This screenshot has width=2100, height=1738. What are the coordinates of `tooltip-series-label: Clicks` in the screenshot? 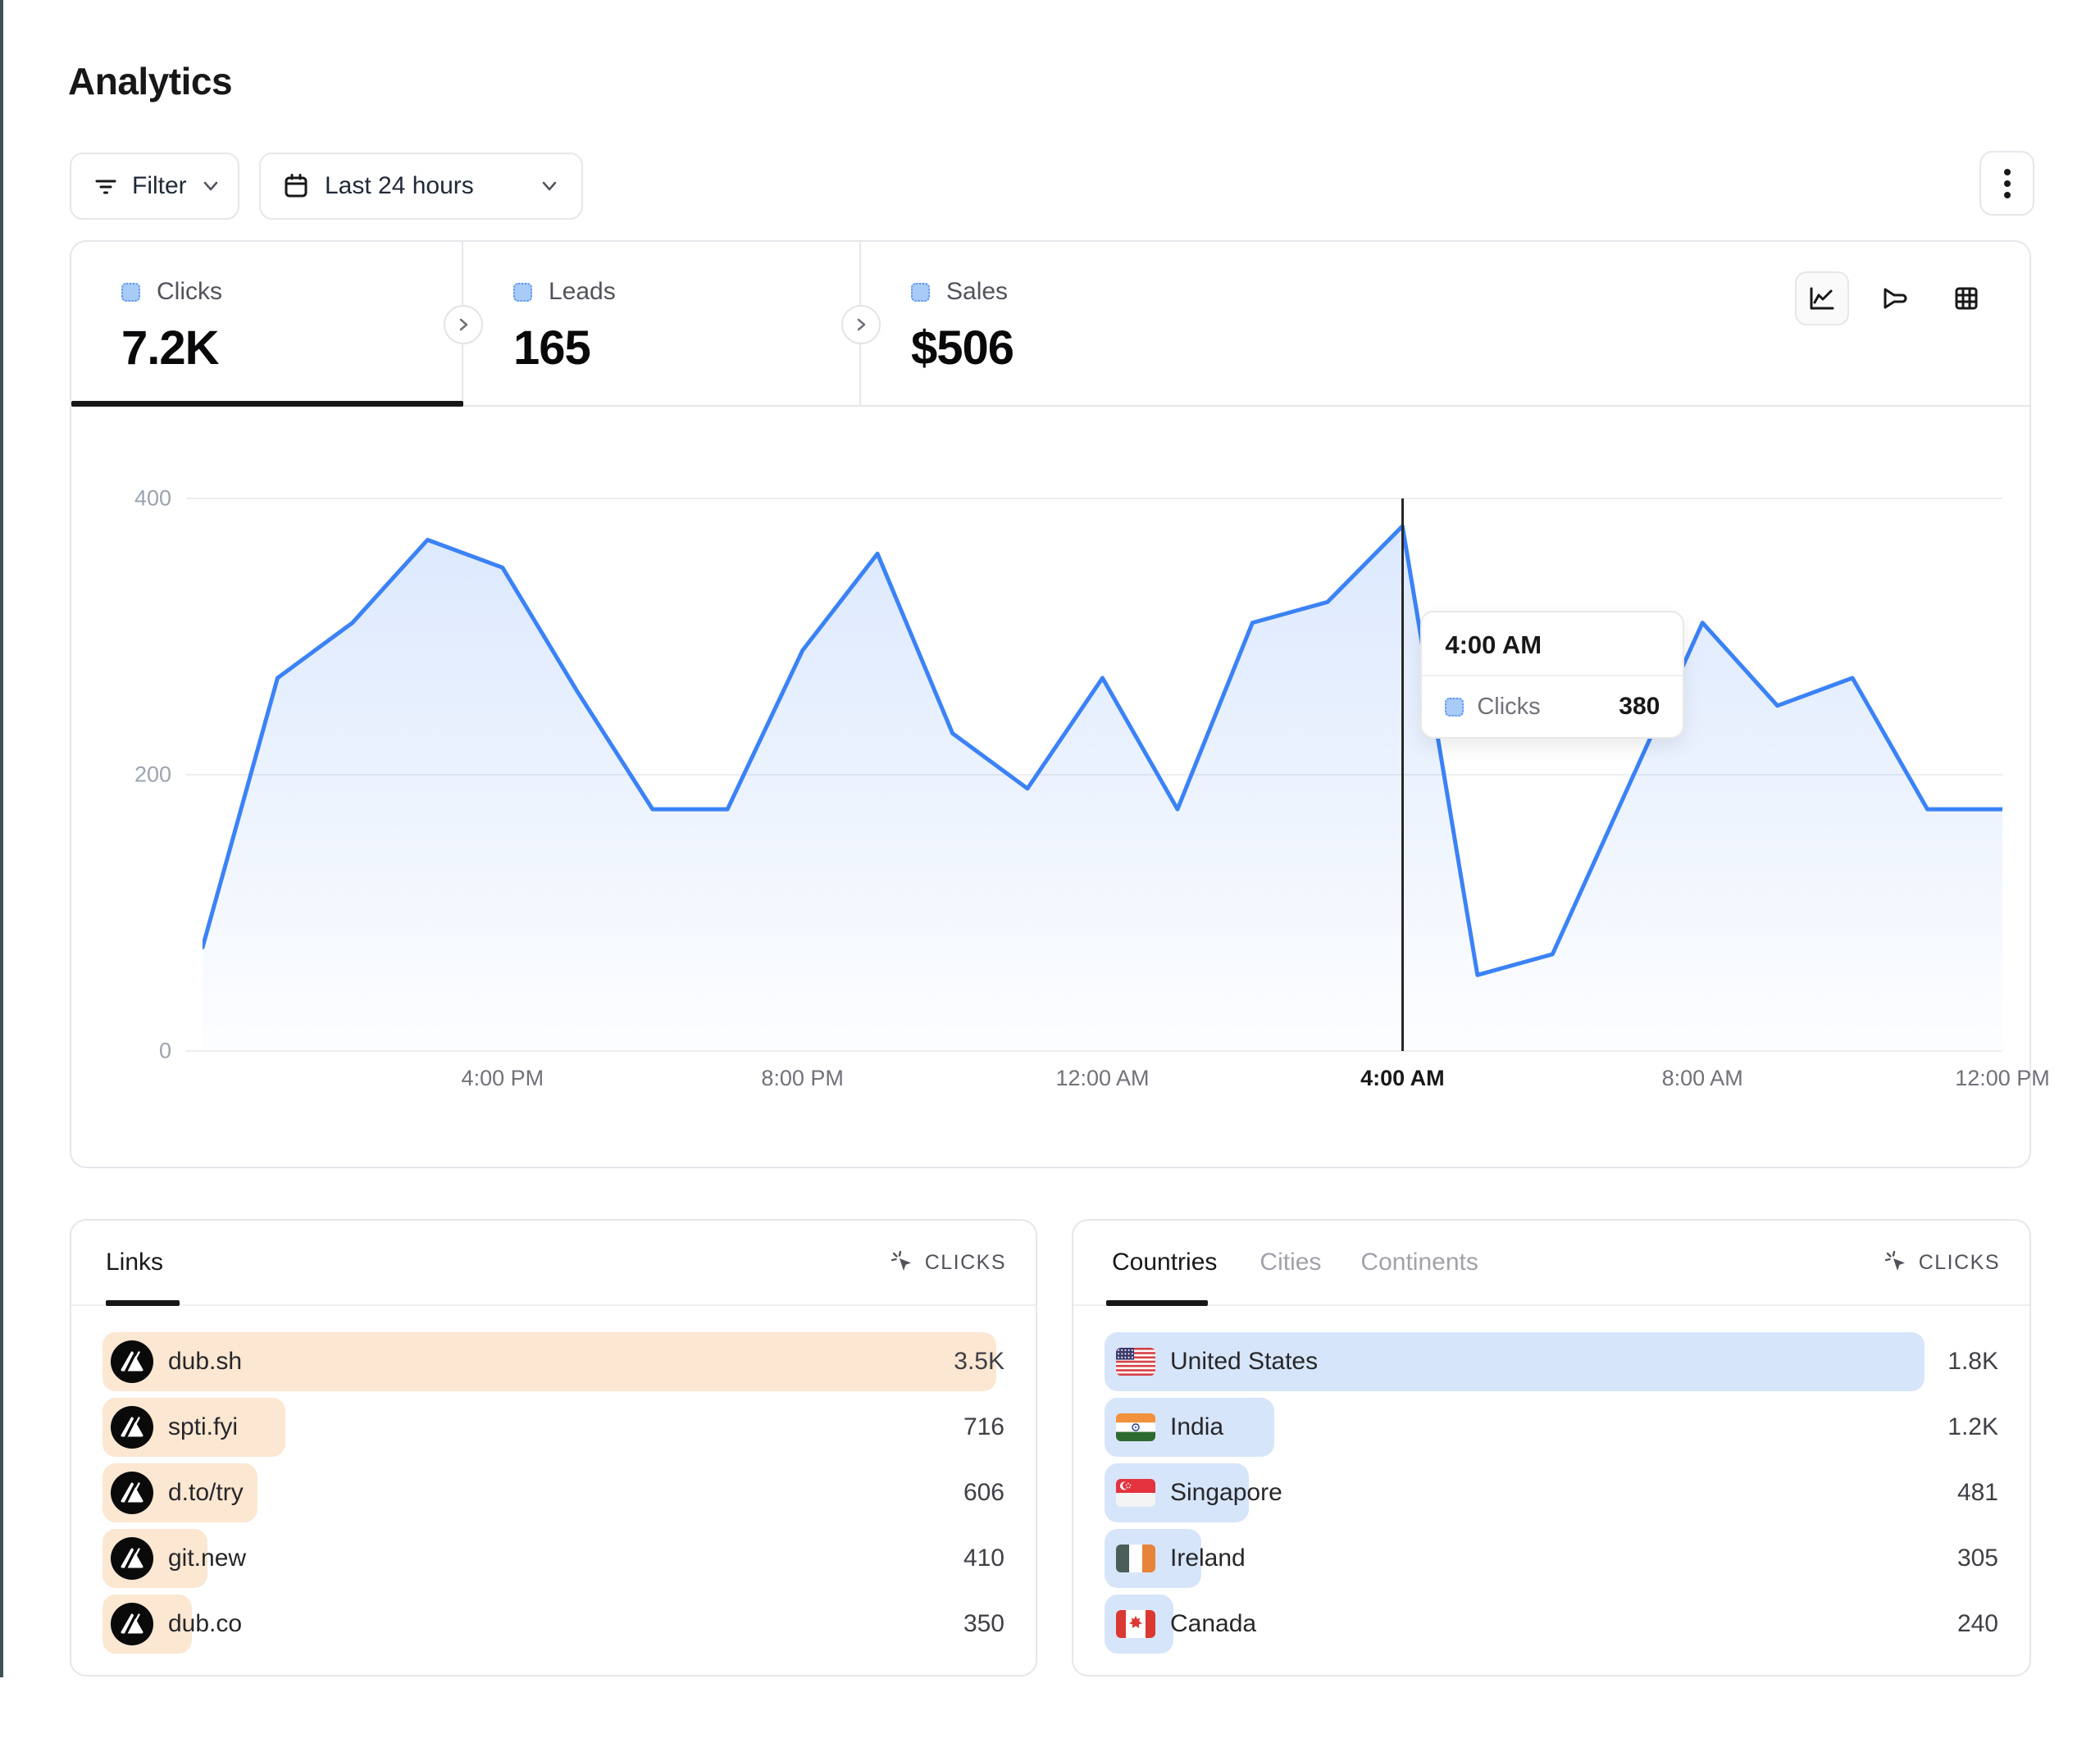 It's located at (1509, 706).